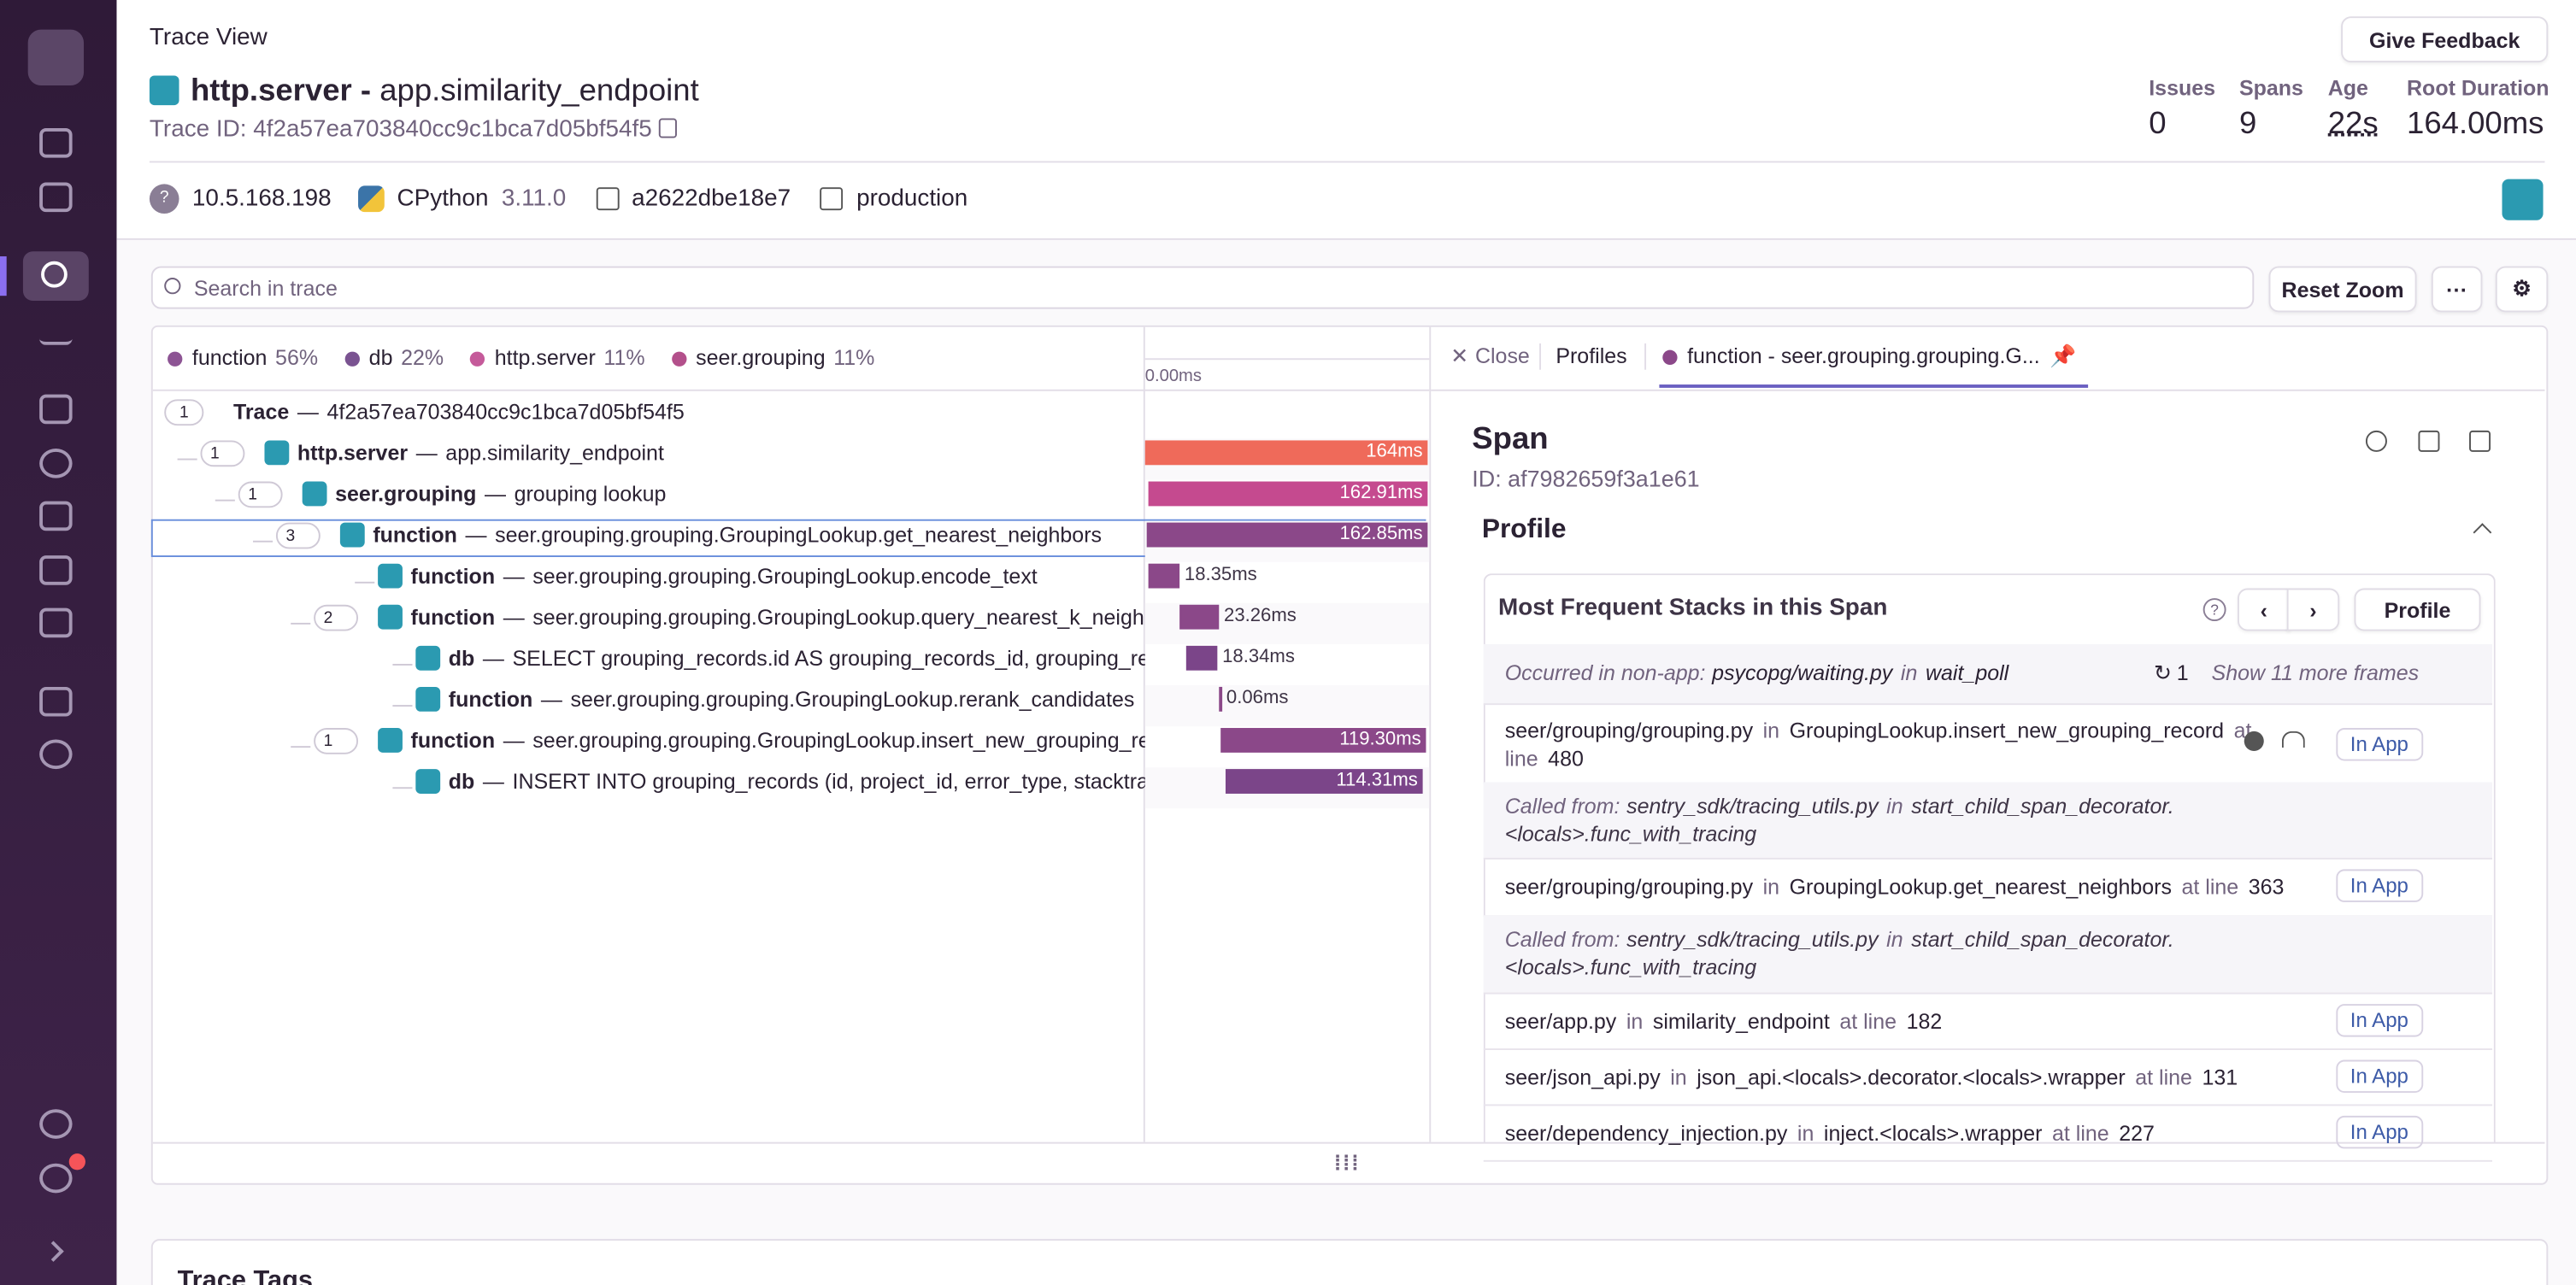 The image size is (2576, 1285). Describe the element at coordinates (2480, 441) in the screenshot. I see `panel-icon` at that location.